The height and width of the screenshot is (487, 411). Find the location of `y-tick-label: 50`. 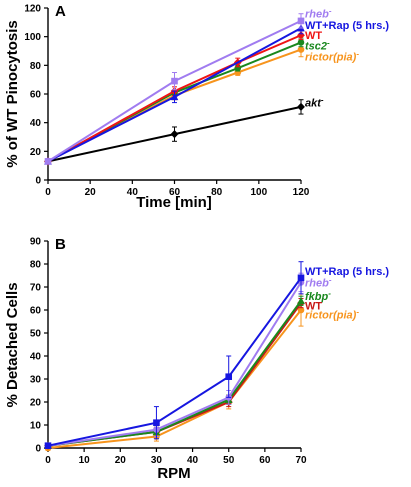

y-tick-label: 50 is located at coordinates (36, 334).